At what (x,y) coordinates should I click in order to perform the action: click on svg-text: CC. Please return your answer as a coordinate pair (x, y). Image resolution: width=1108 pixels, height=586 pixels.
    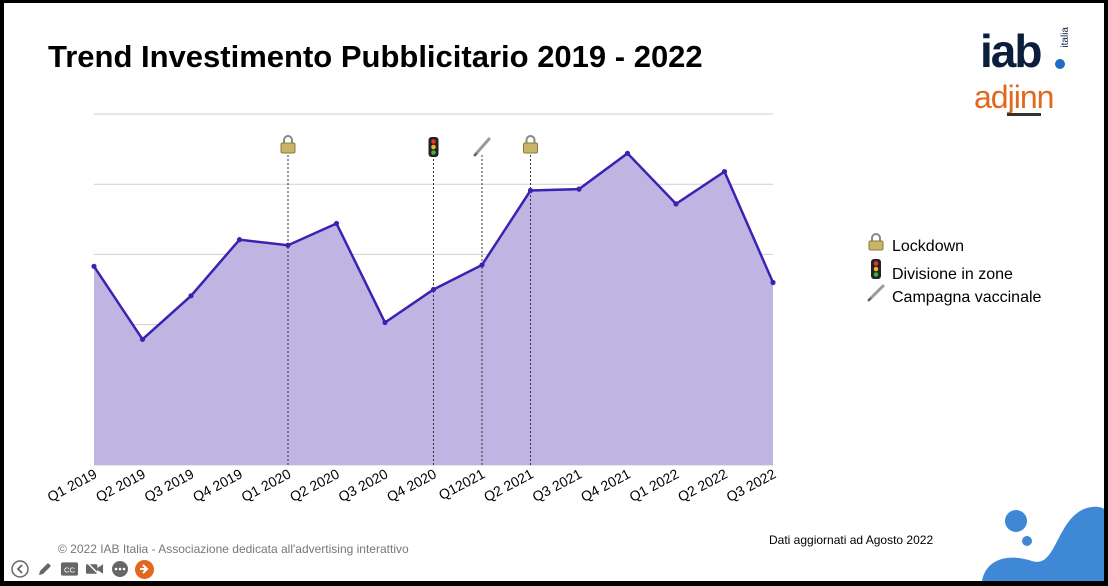
    Looking at the image, I should click on (69, 569).